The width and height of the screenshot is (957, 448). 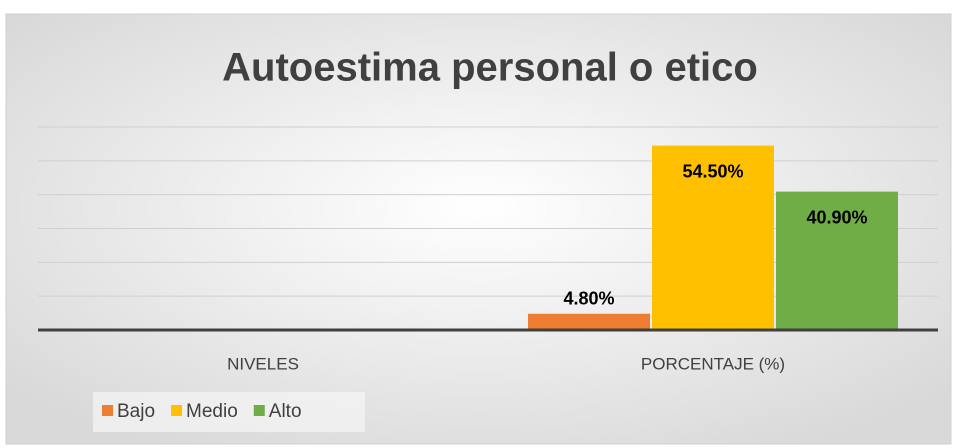 What do you see at coordinates (285, 411) in the screenshot?
I see `legend-label: Alto` at bounding box center [285, 411].